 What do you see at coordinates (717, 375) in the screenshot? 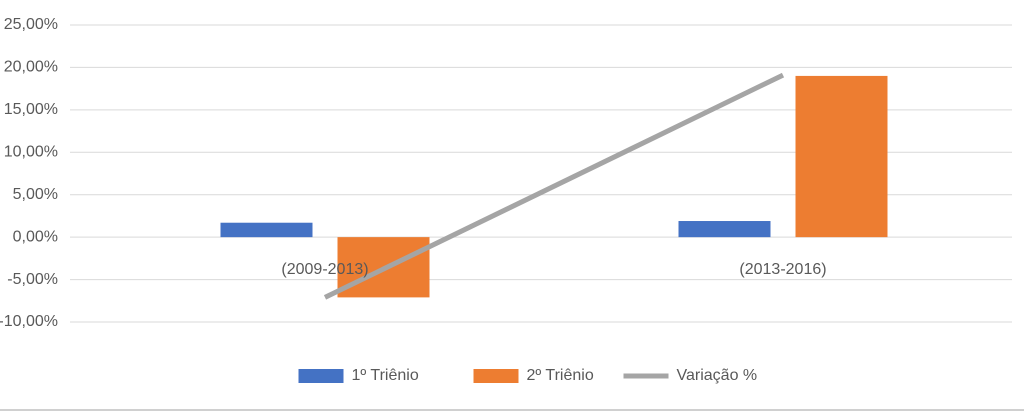
I see `legend-label: Variação %` at bounding box center [717, 375].